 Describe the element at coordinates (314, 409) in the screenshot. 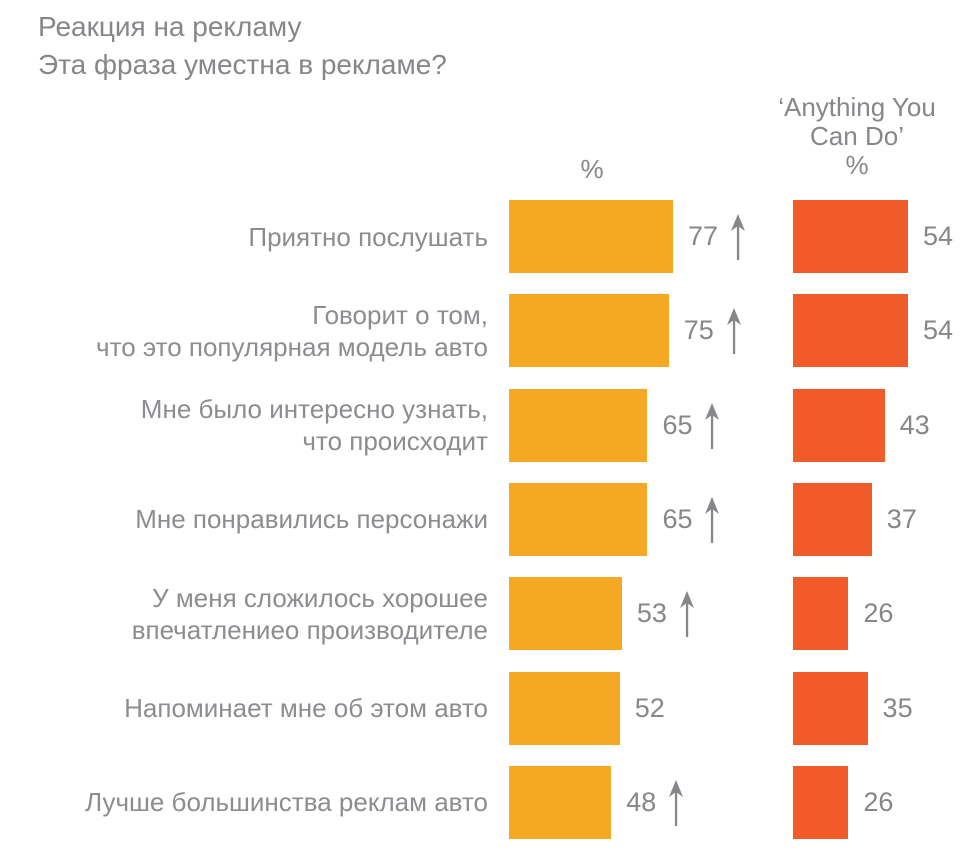

I see `row-label-line: Мне было интересно узнать,` at that location.